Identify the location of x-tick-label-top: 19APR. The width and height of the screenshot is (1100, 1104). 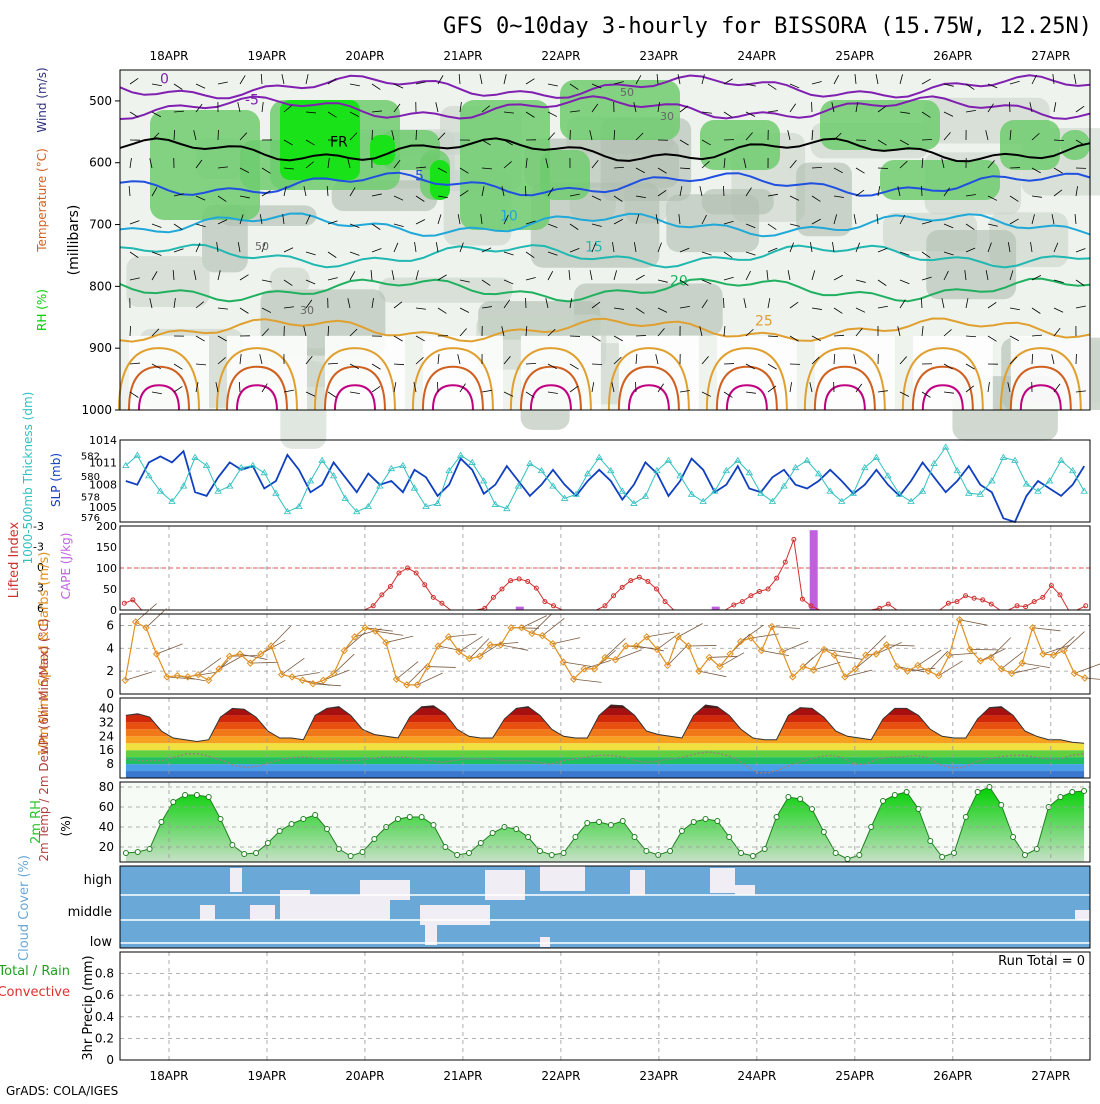
(266, 56).